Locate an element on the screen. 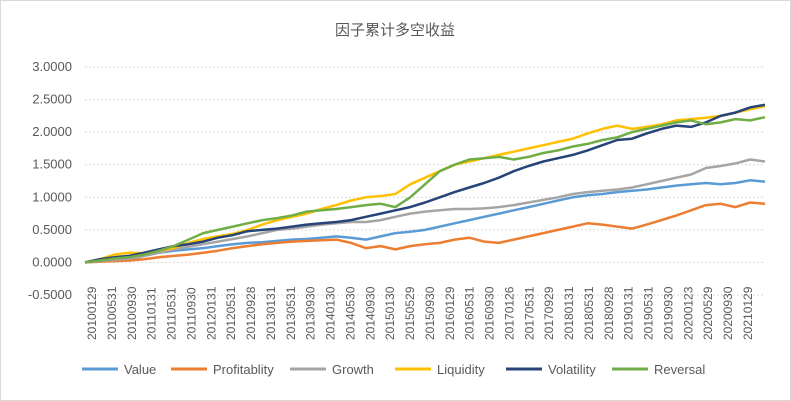  x-tick-label: 20200123 is located at coordinates (688, 313).